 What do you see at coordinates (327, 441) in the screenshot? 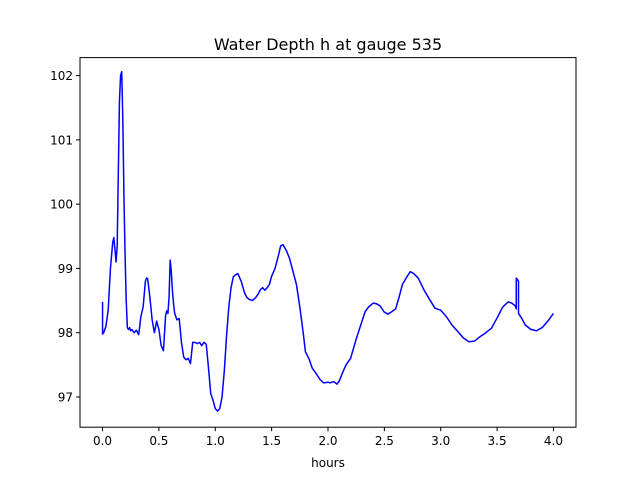
I see `x-tick-label: 2.0` at bounding box center [327, 441].